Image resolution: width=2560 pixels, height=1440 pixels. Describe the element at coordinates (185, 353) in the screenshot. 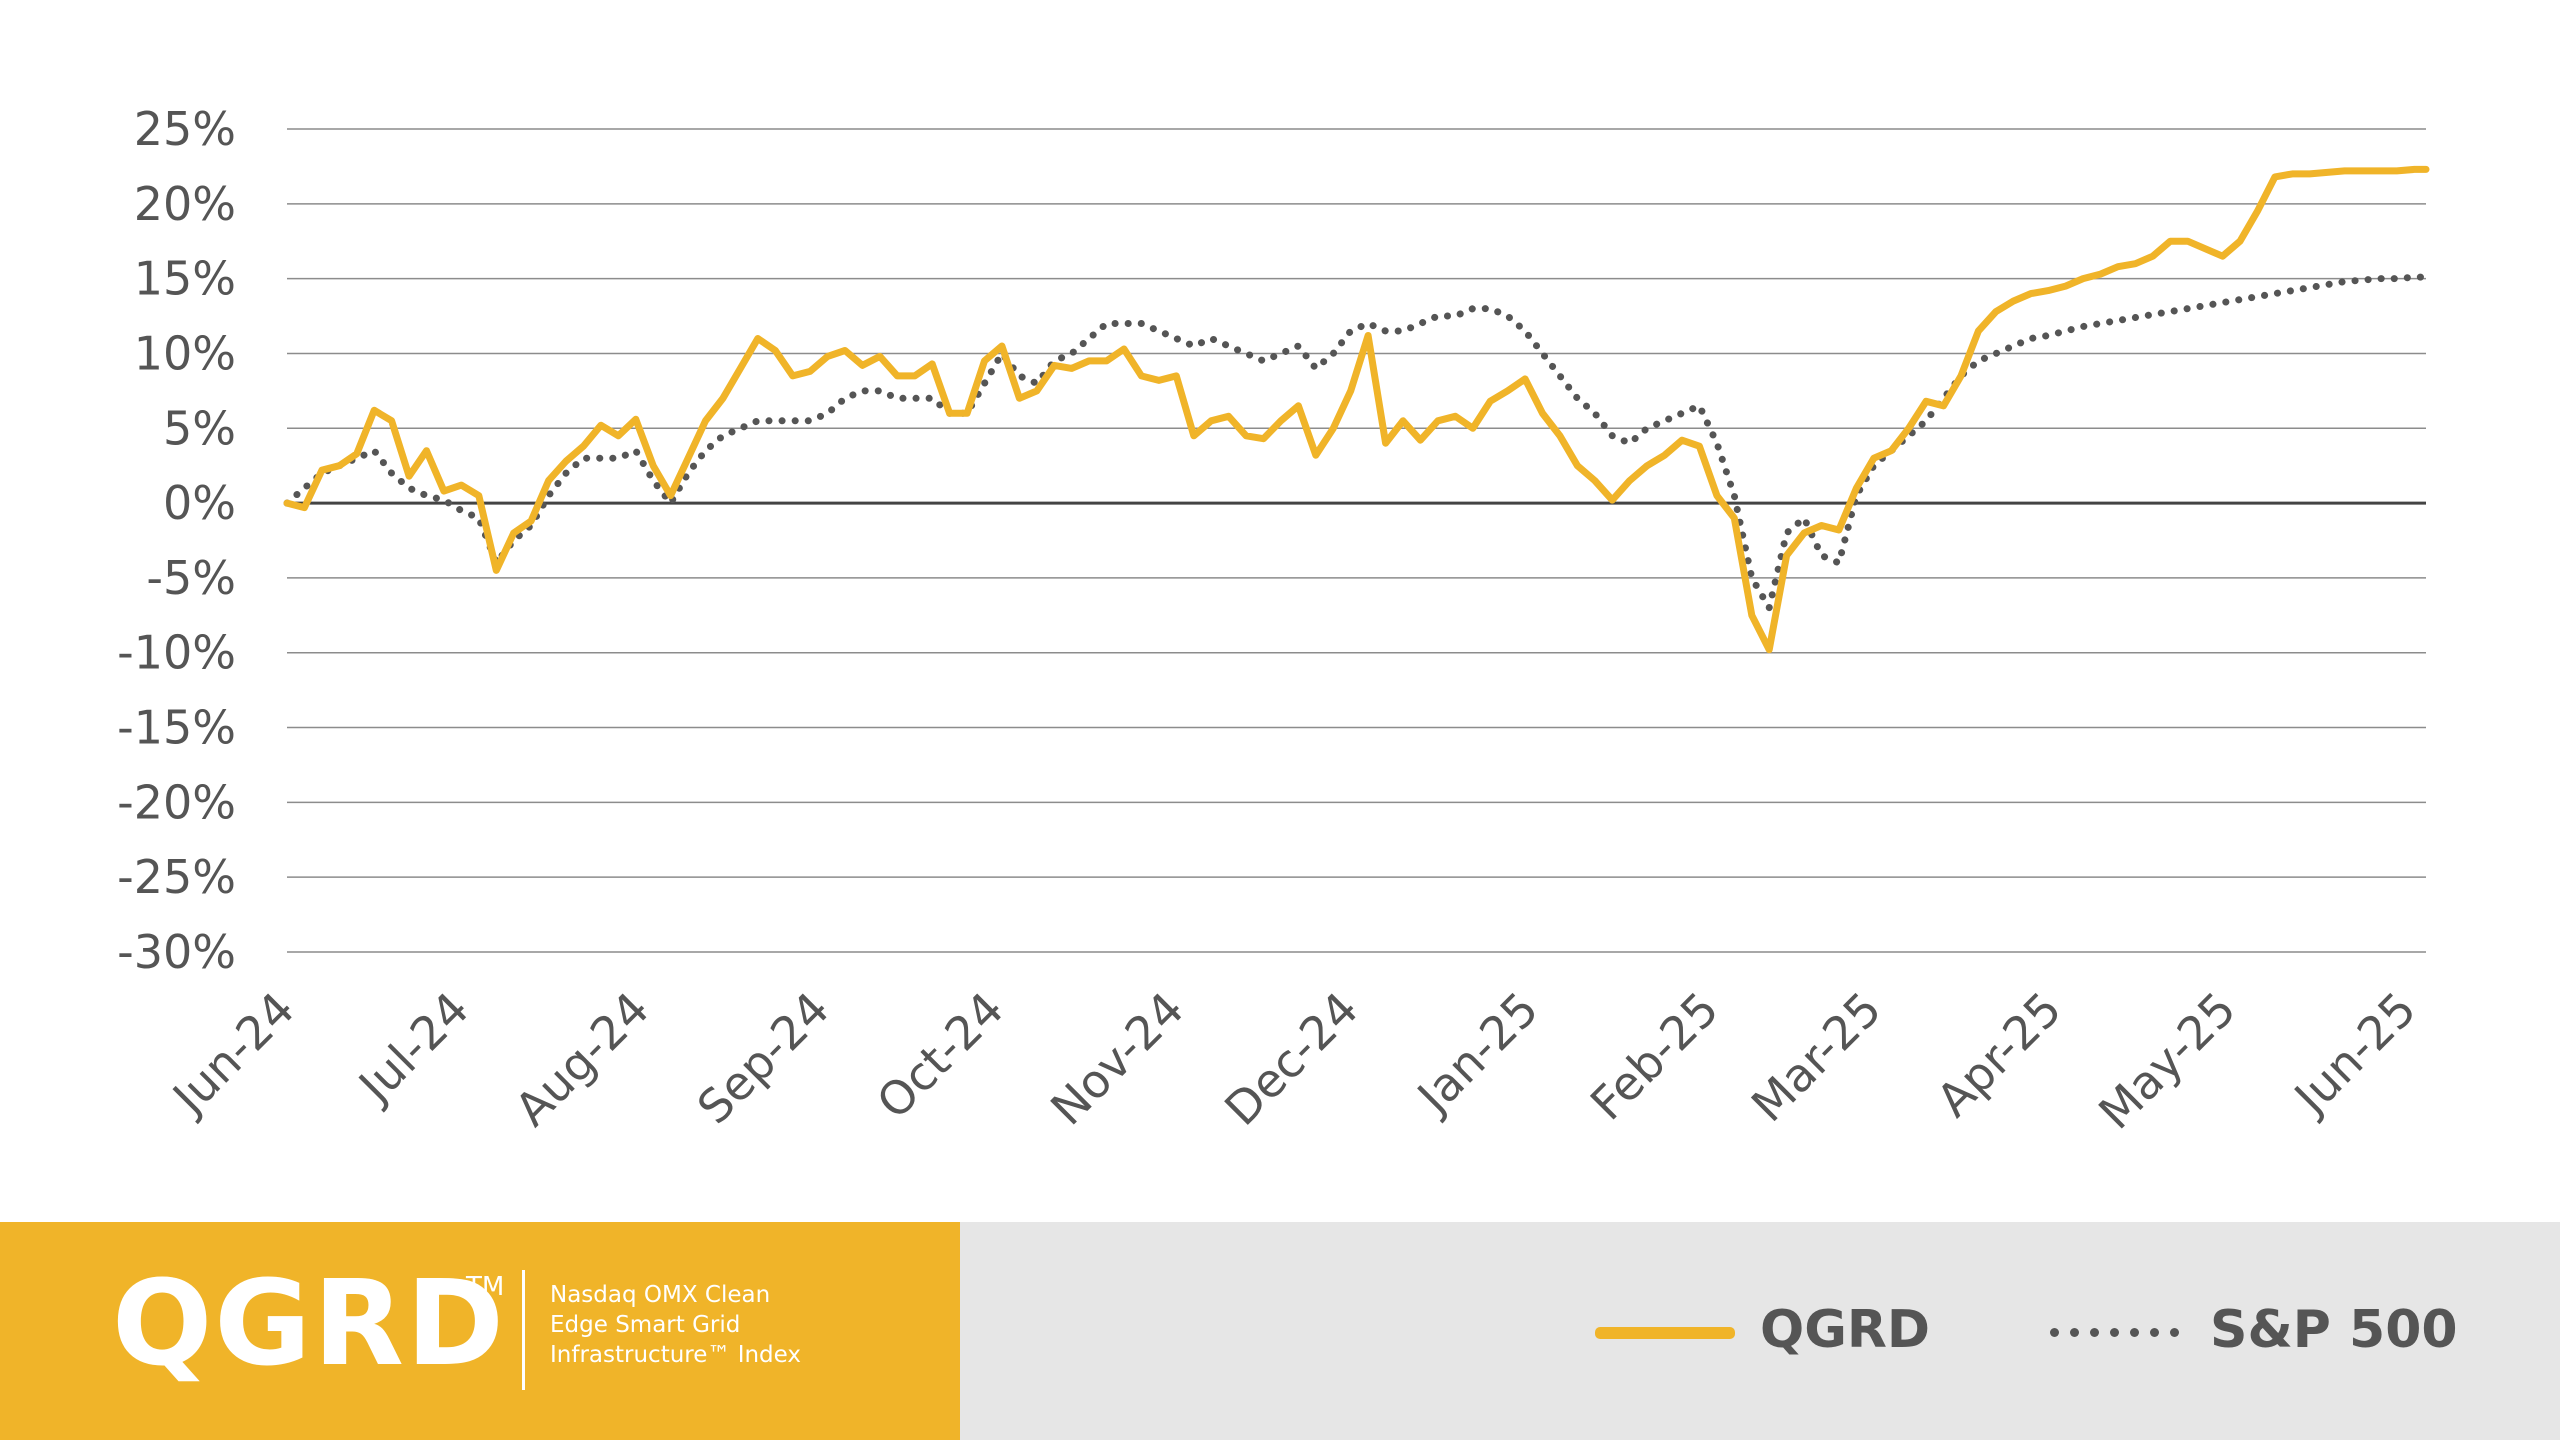

I see `y-tick-label: 10%` at that location.